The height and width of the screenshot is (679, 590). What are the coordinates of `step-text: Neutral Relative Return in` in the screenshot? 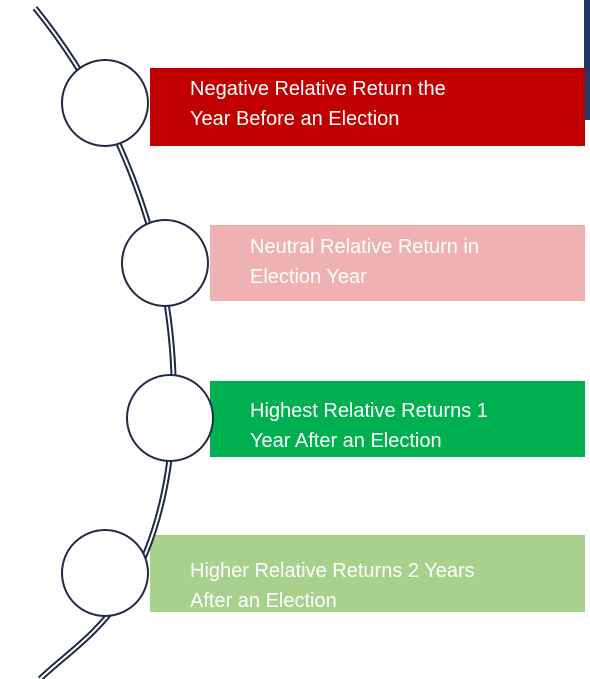 It's located at (364, 247).